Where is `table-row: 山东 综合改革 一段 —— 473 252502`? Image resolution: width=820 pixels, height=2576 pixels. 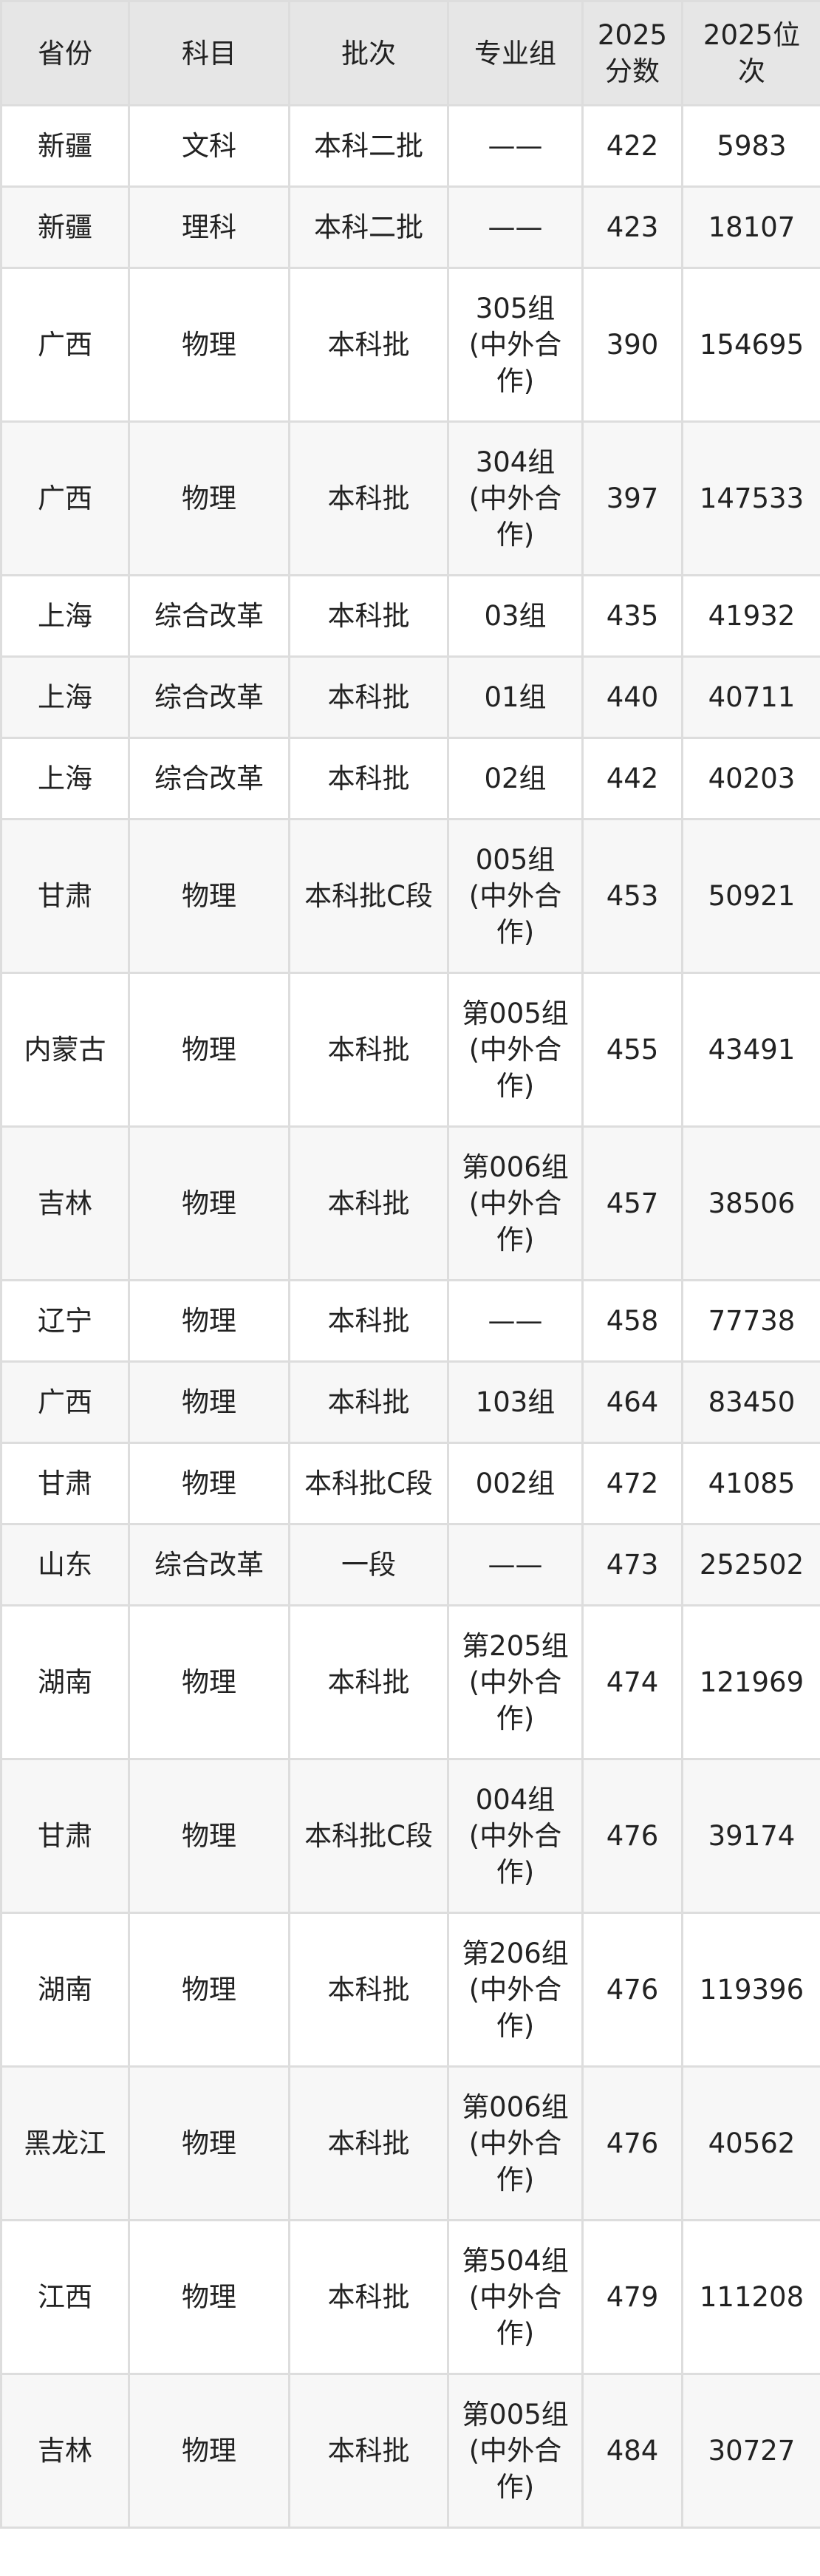 table-row: 山东 综合改革 一段 —— 473 252502 is located at coordinates (410, 1564).